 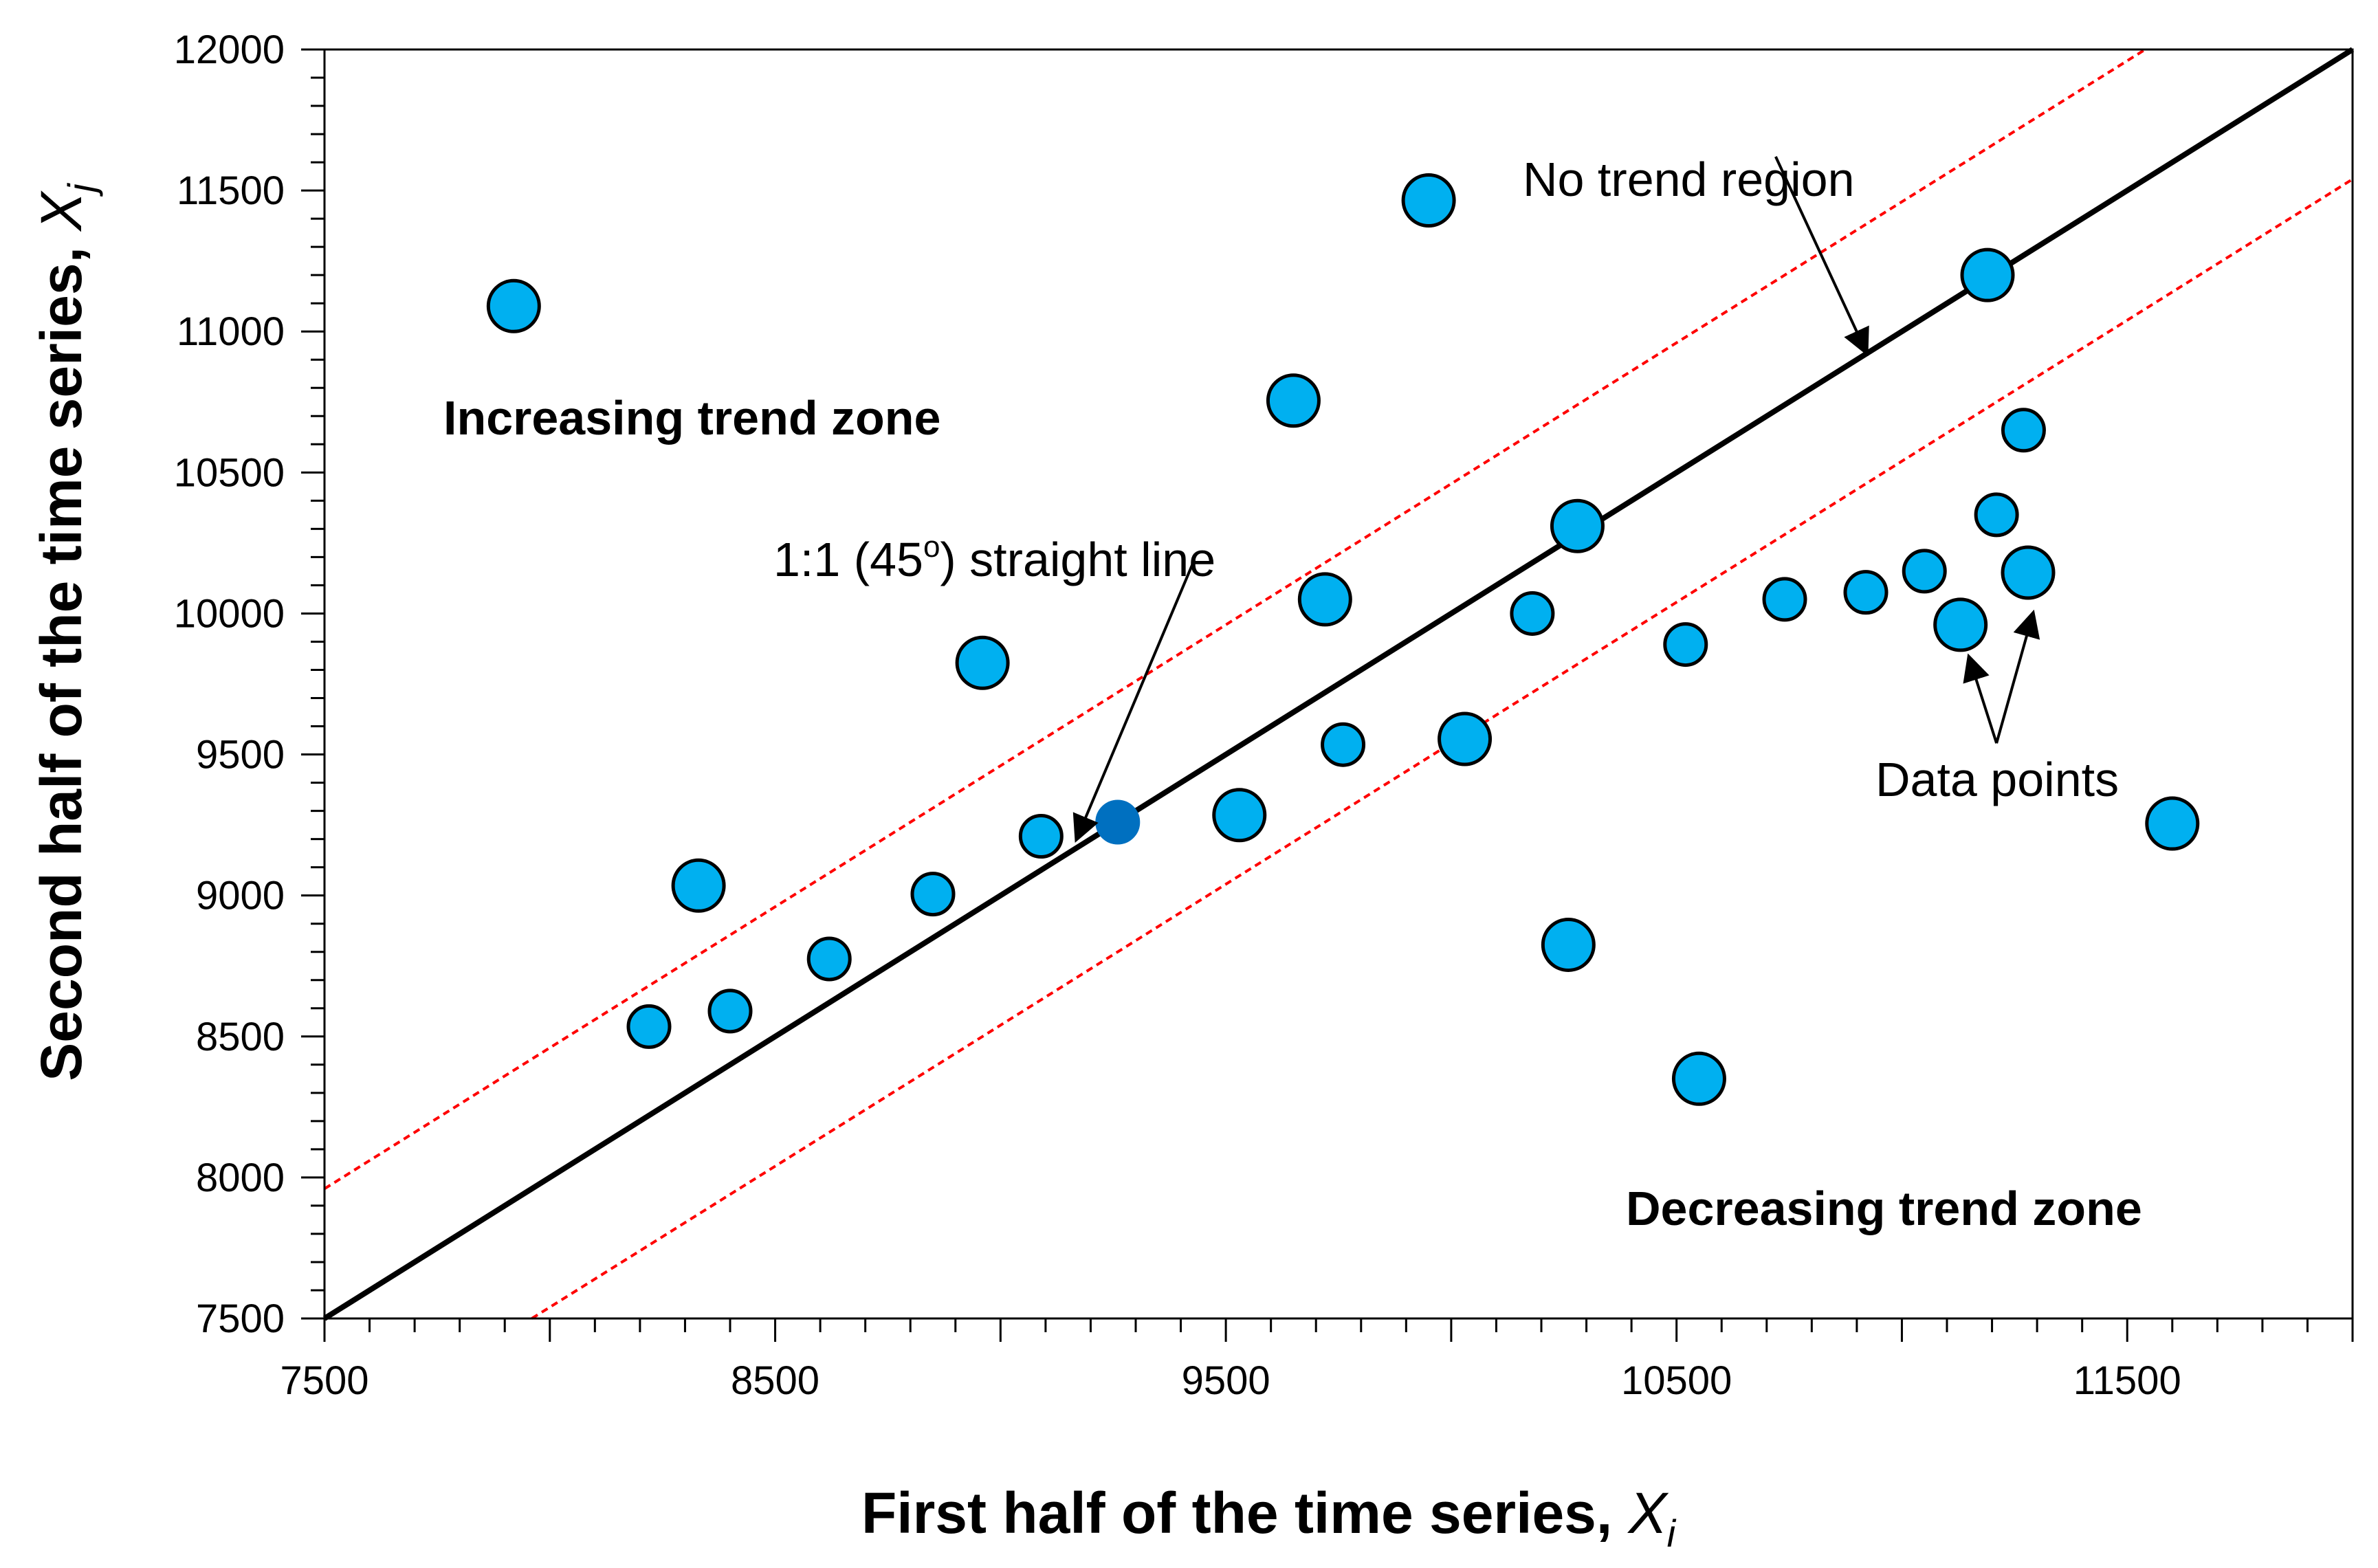 What do you see at coordinates (691, 418) in the screenshot?
I see `increasing-trend-label: Increasing trend zone` at bounding box center [691, 418].